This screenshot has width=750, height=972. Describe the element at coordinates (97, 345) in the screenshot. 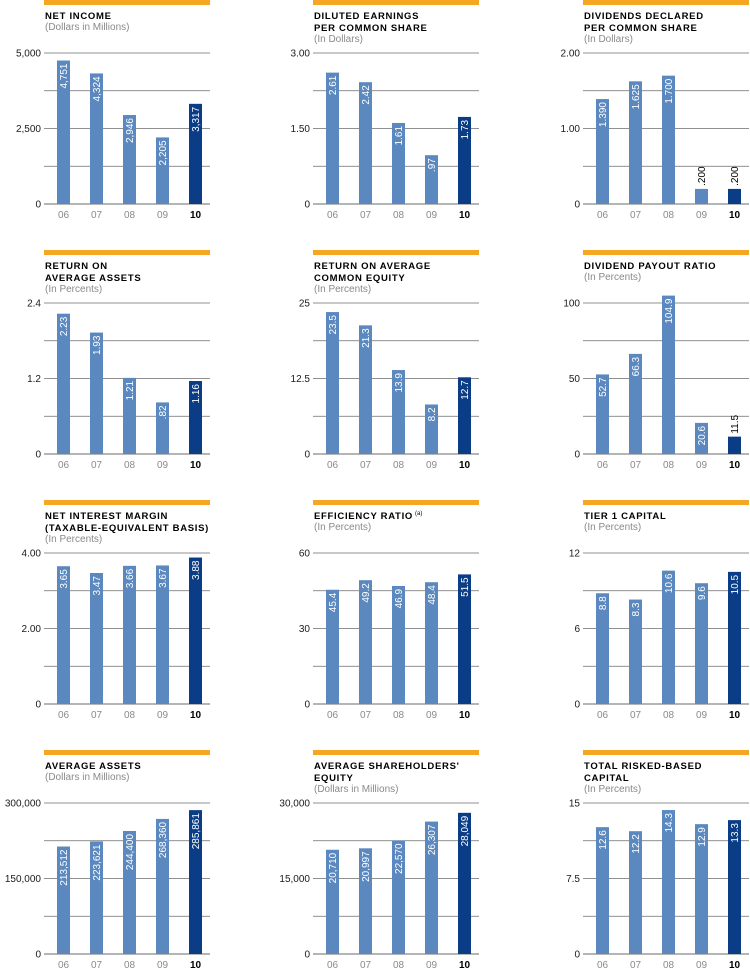

I see `bar-value-label: 1.93` at that location.